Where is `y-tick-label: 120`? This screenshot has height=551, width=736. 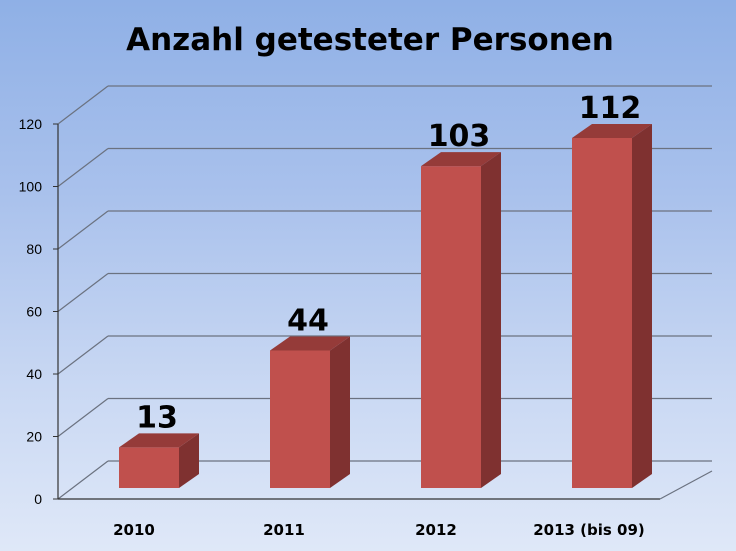
y-tick-label: 120 is located at coordinates (31, 124).